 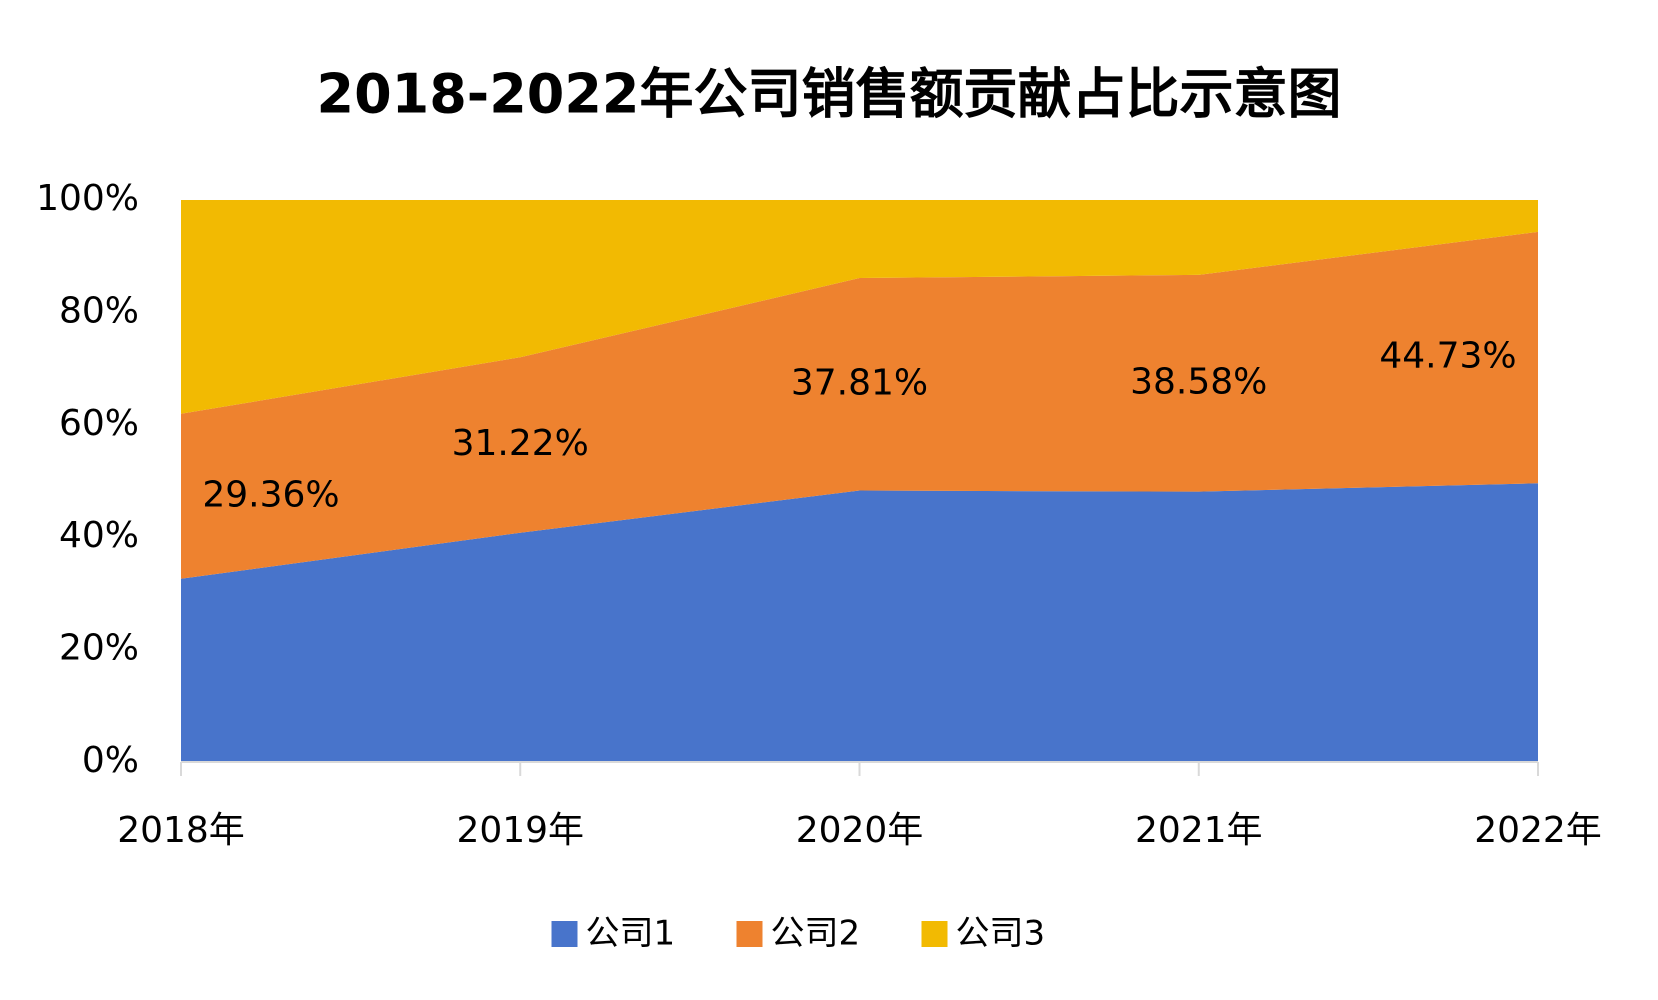 What do you see at coordinates (520, 443) in the screenshot?
I see `data-label: 31.22%` at bounding box center [520, 443].